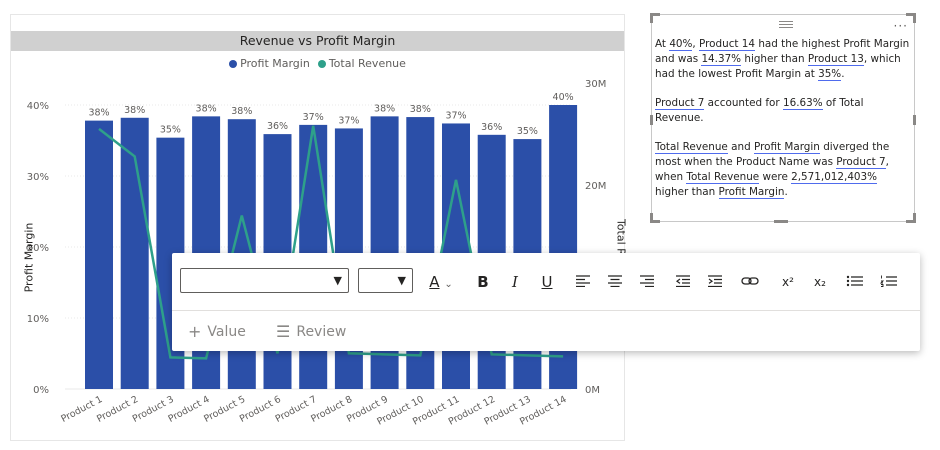  I want to click on y-tick-label-left: 20%, so click(38, 248).